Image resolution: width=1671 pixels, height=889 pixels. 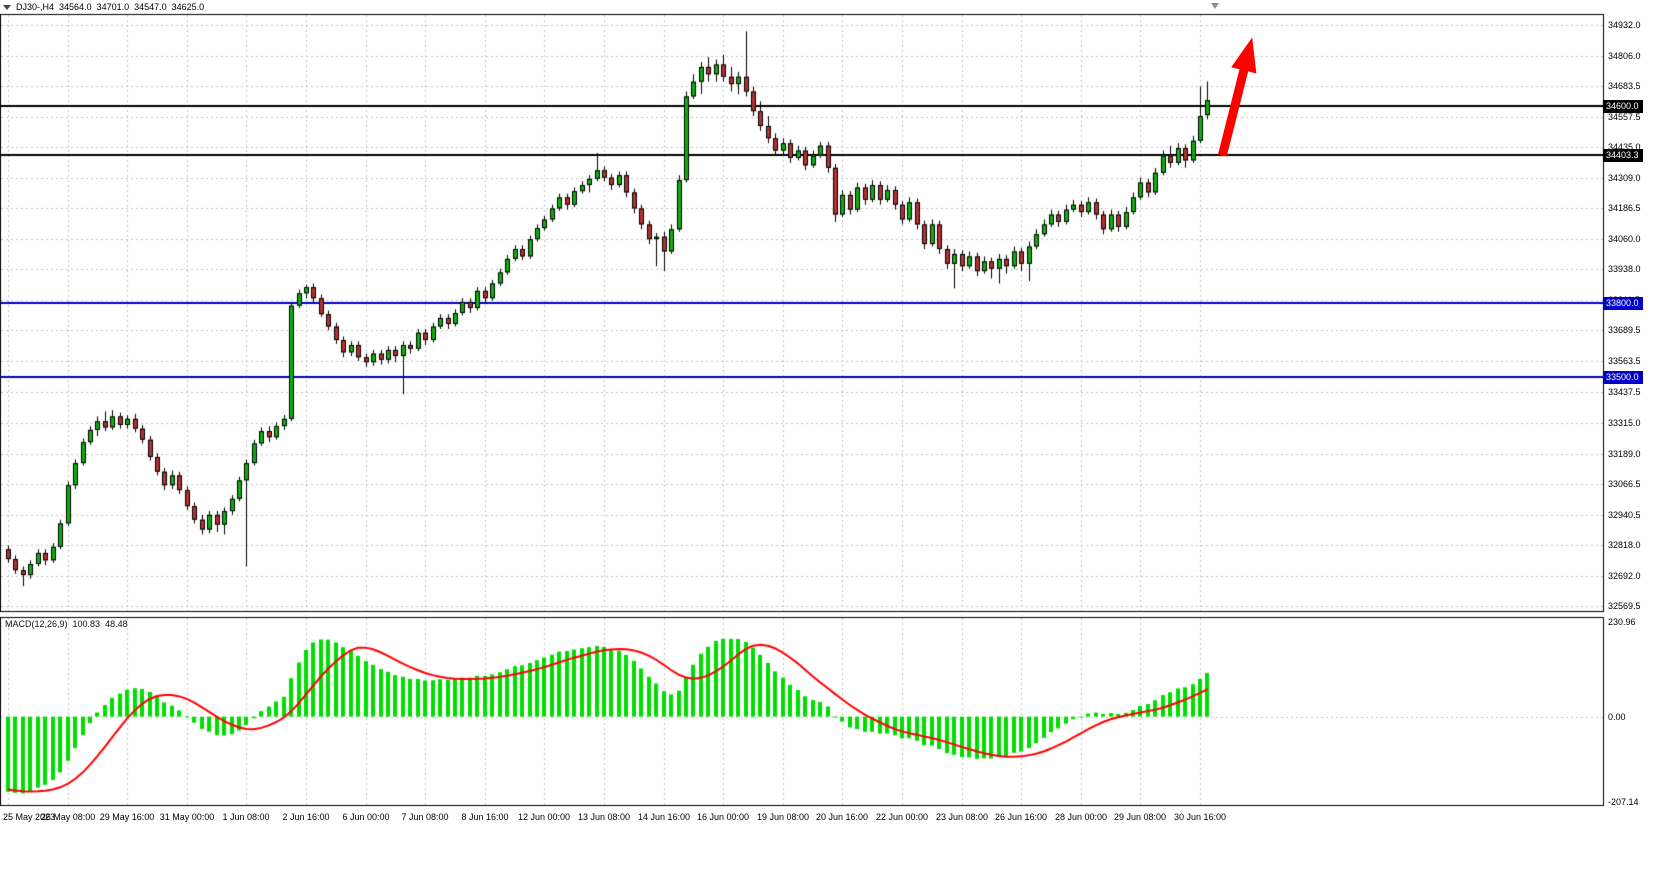 What do you see at coordinates (75, 7) in the screenshot?
I see `open-value: 34564.0` at bounding box center [75, 7].